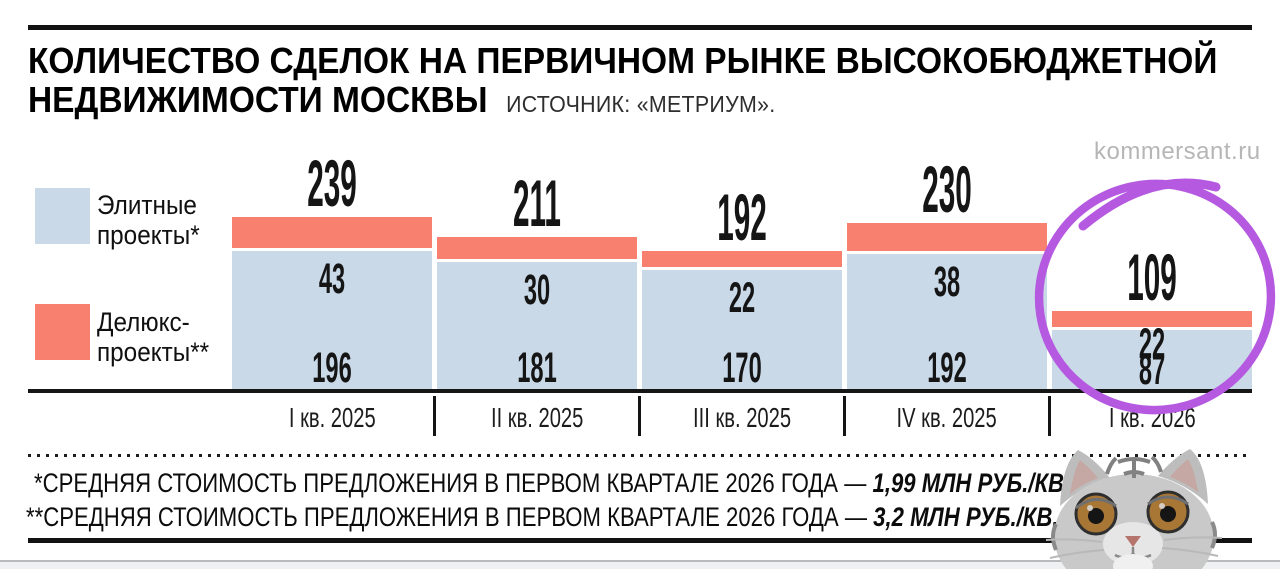  Describe the element at coordinates (1177, 151) in the screenshot. I see `watermark: kommersant.ru` at that location.